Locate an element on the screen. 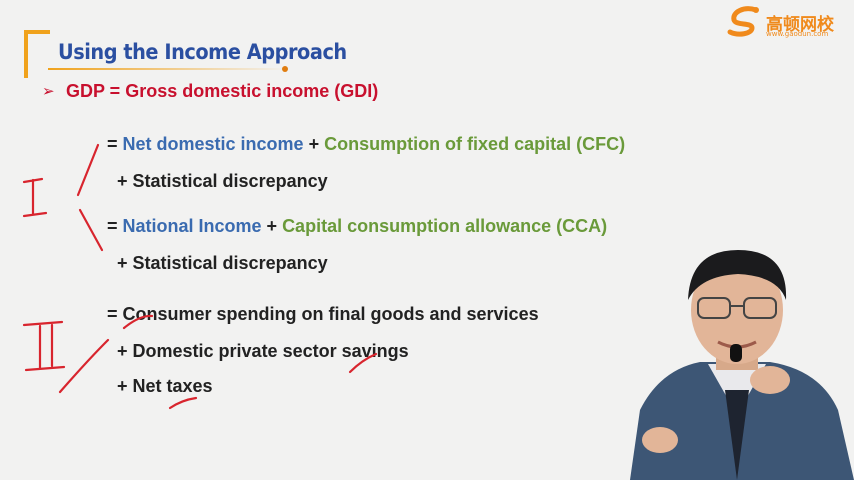 Image resolution: width=854 pixels, height=480 pixels. annotation-tick-savings is located at coordinates (363, 363).